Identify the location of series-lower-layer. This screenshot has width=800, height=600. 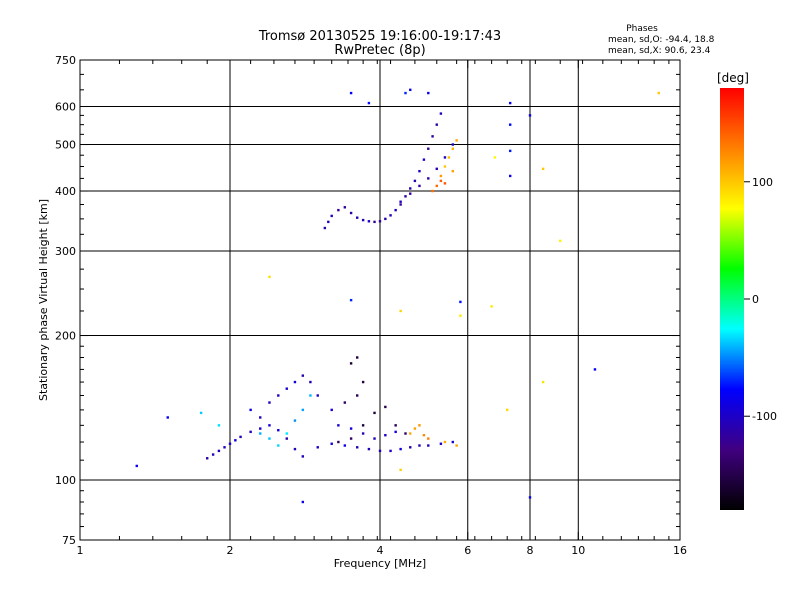
(330, 417).